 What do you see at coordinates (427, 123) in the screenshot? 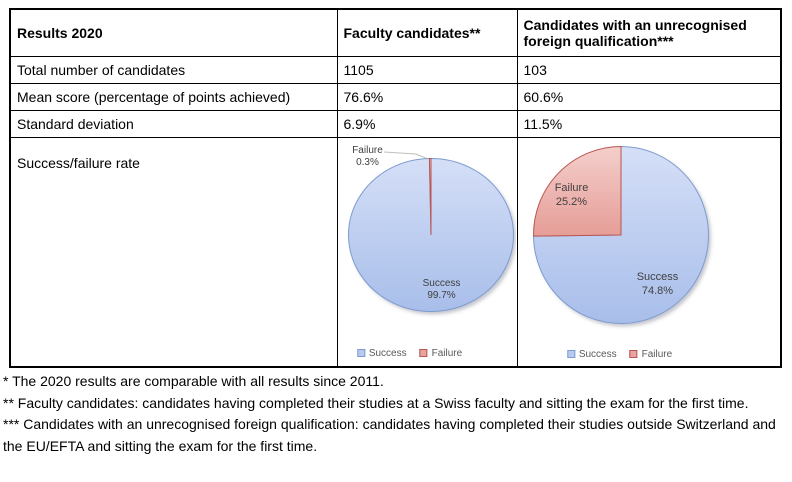
I see `stddev-faculty-value: 6.9%` at bounding box center [427, 123].